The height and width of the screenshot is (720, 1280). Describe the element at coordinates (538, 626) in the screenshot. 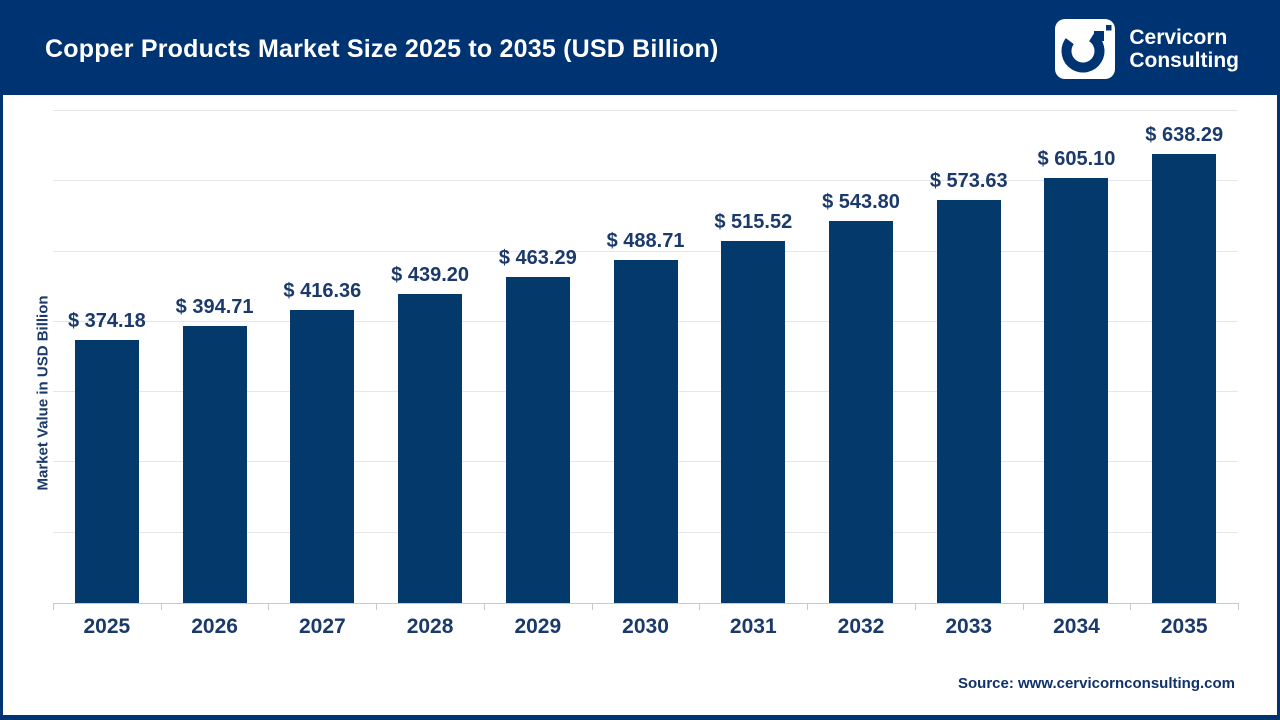

I see `x-axis-label-2029: 2029` at that location.